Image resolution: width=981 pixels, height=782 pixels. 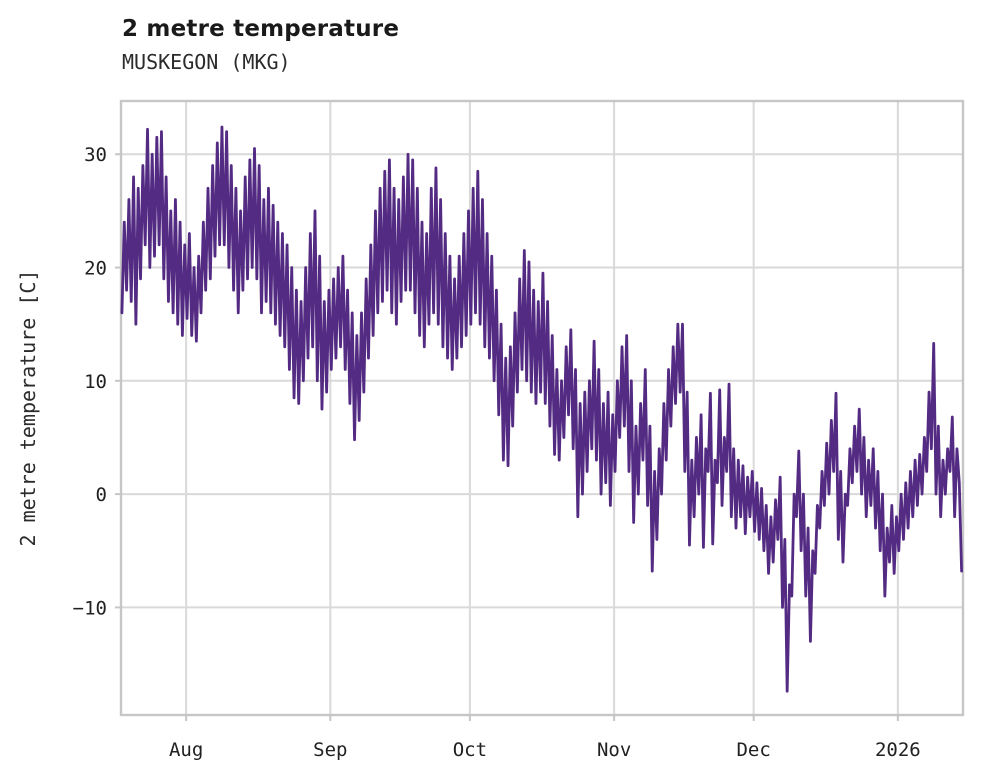 What do you see at coordinates (206, 62) in the screenshot?
I see `chart-subtitle: MUSKEGON (MKG)` at bounding box center [206, 62].